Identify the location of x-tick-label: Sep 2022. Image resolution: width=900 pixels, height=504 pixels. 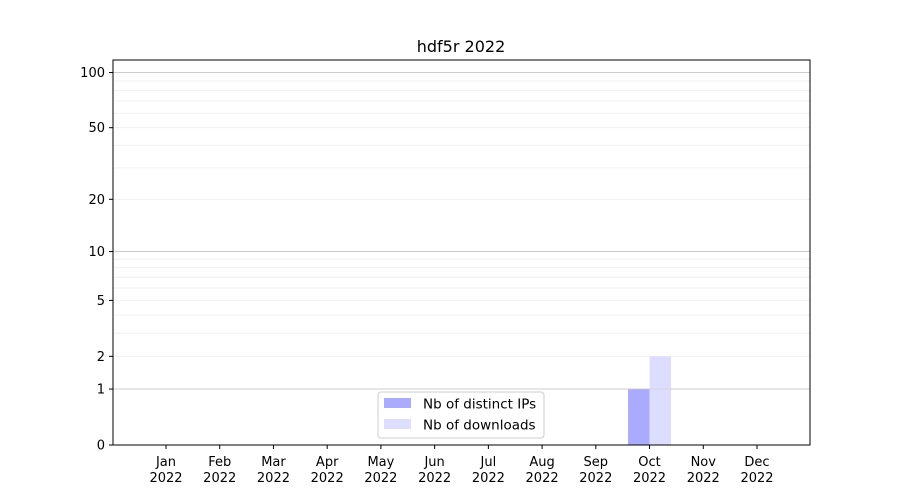
(595, 470).